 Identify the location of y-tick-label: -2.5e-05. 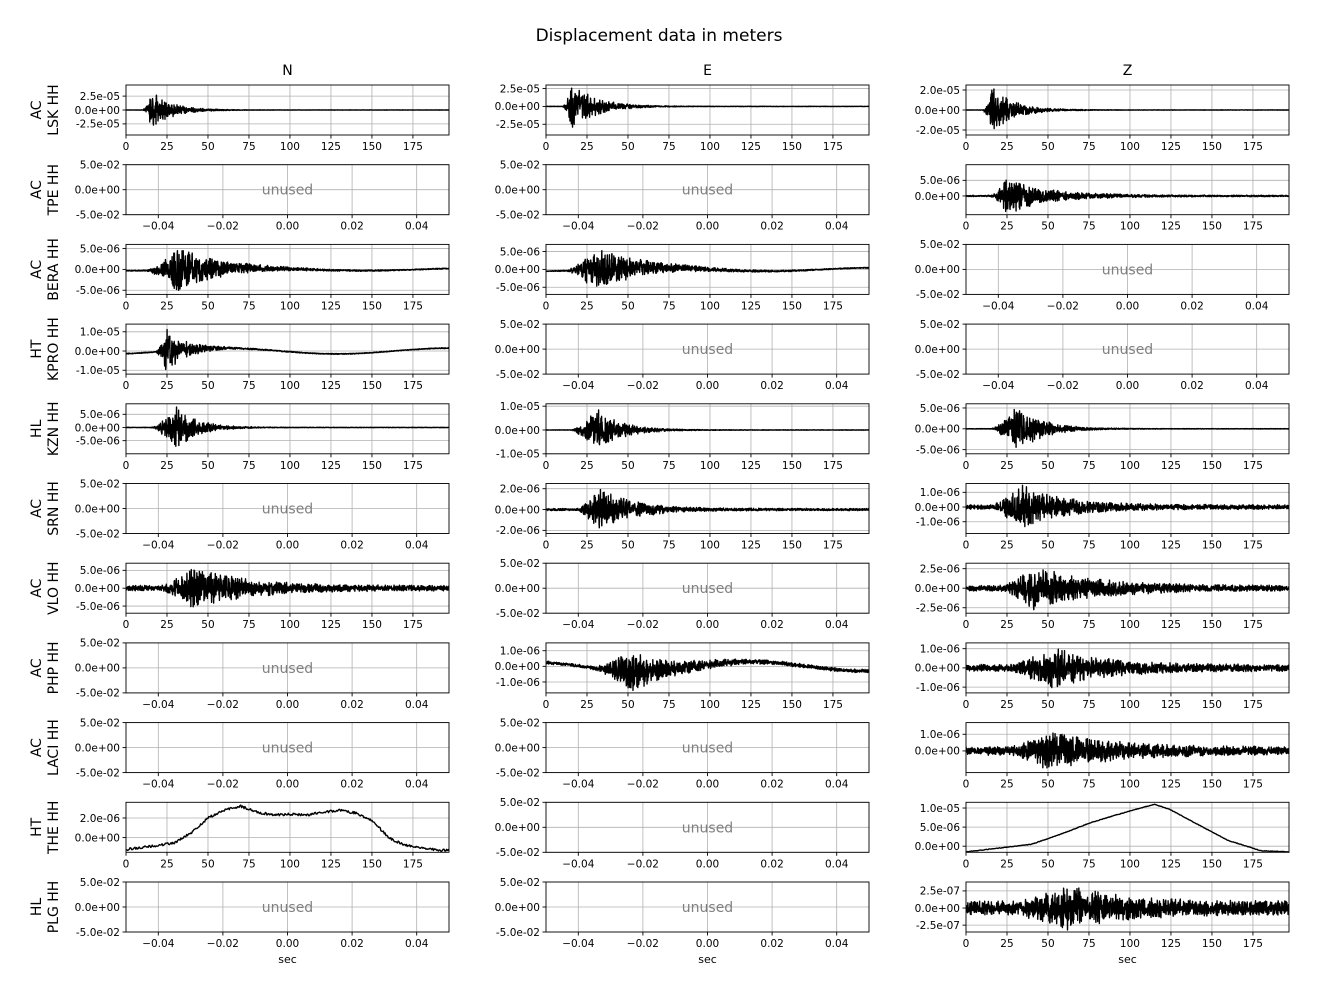
(98, 125).